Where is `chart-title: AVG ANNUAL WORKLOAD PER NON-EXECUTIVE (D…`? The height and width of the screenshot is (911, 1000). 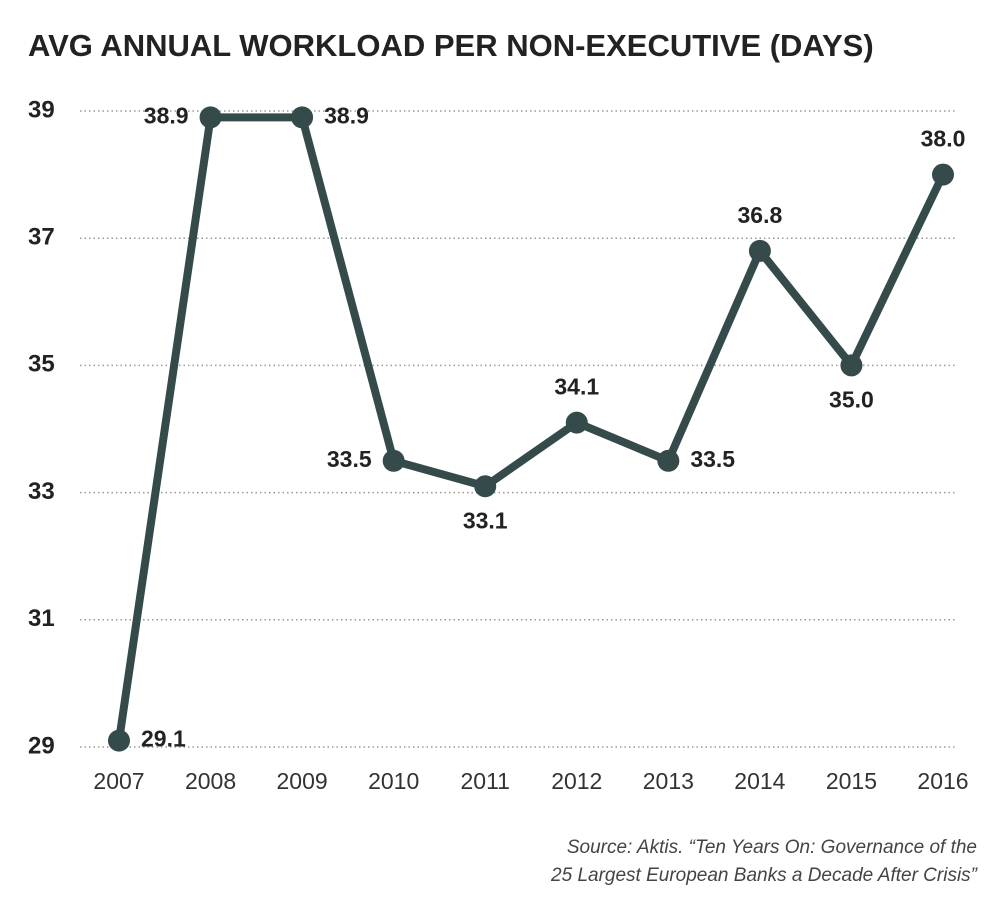
chart-title: AVG ANNUAL WORKLOAD PER NON-EXECUTIVE (D… is located at coordinates (451, 45).